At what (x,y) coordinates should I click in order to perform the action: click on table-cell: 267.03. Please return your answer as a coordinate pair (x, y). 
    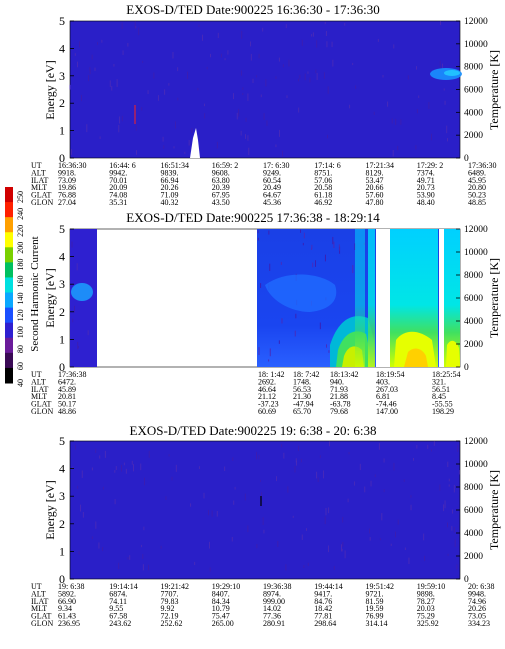
    Looking at the image, I should click on (387, 389).